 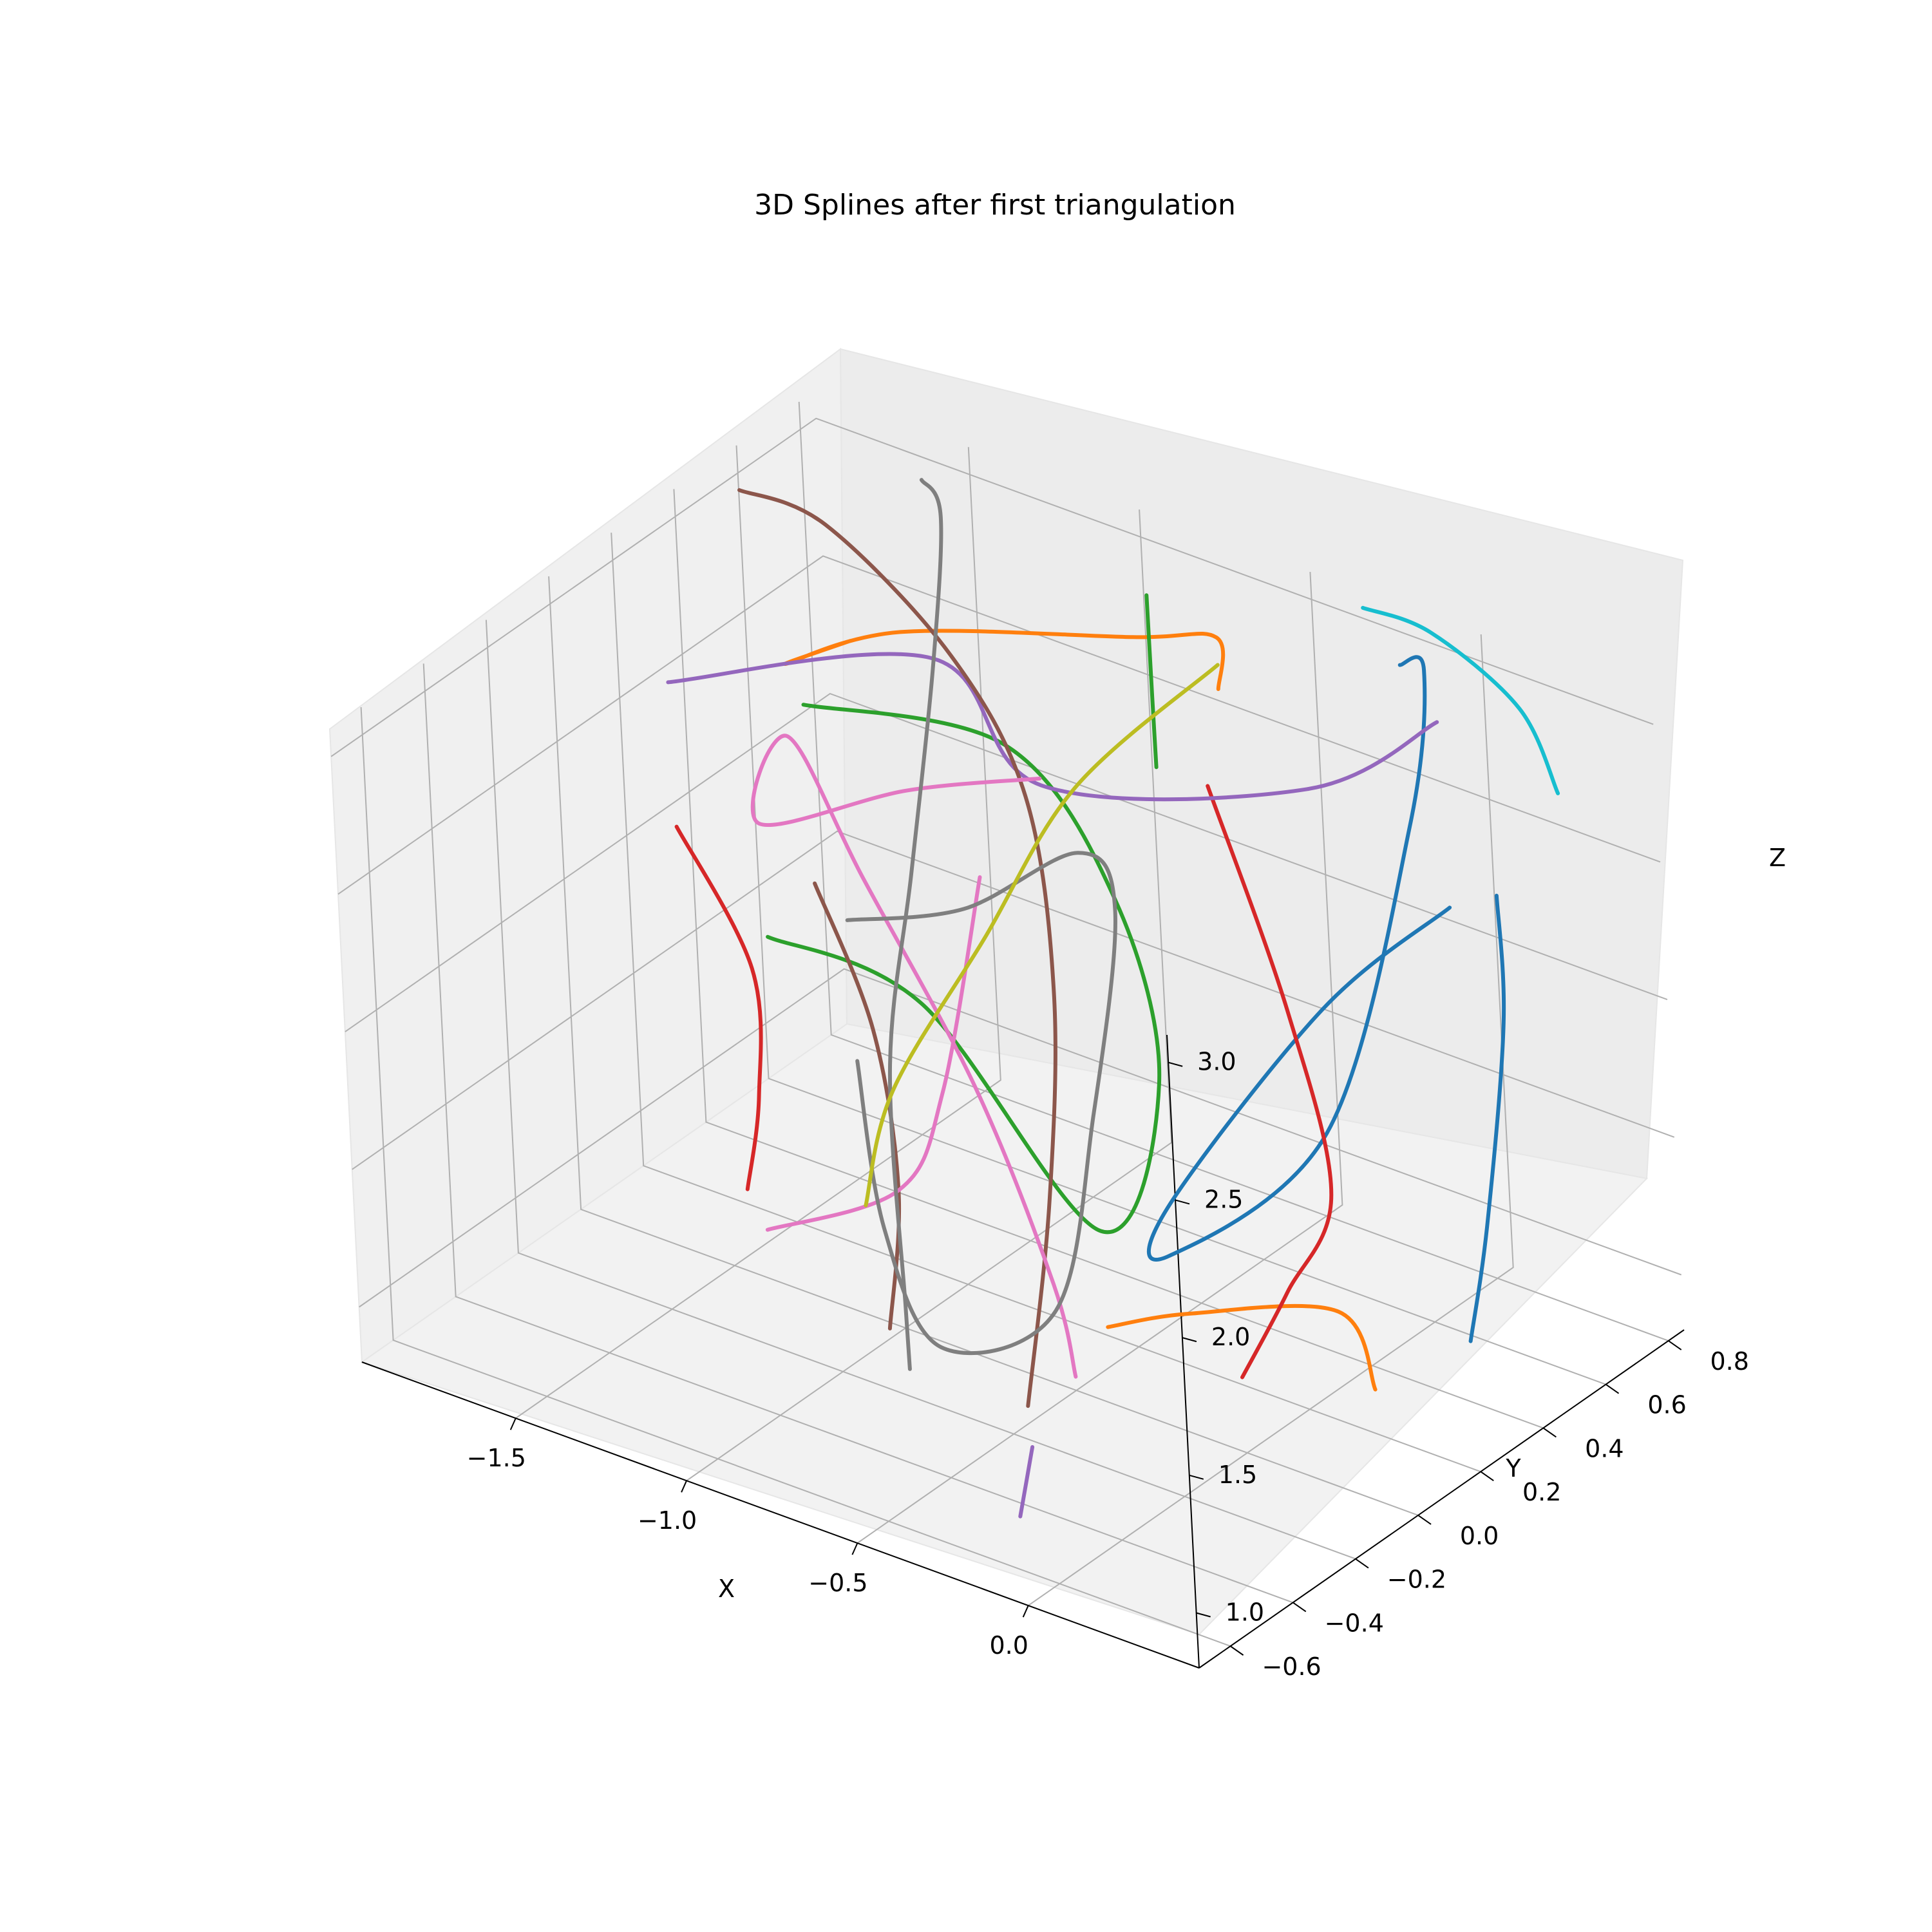 What do you see at coordinates (1008, 1645) in the screenshot?
I see `x-tick-label: 0.0` at bounding box center [1008, 1645].